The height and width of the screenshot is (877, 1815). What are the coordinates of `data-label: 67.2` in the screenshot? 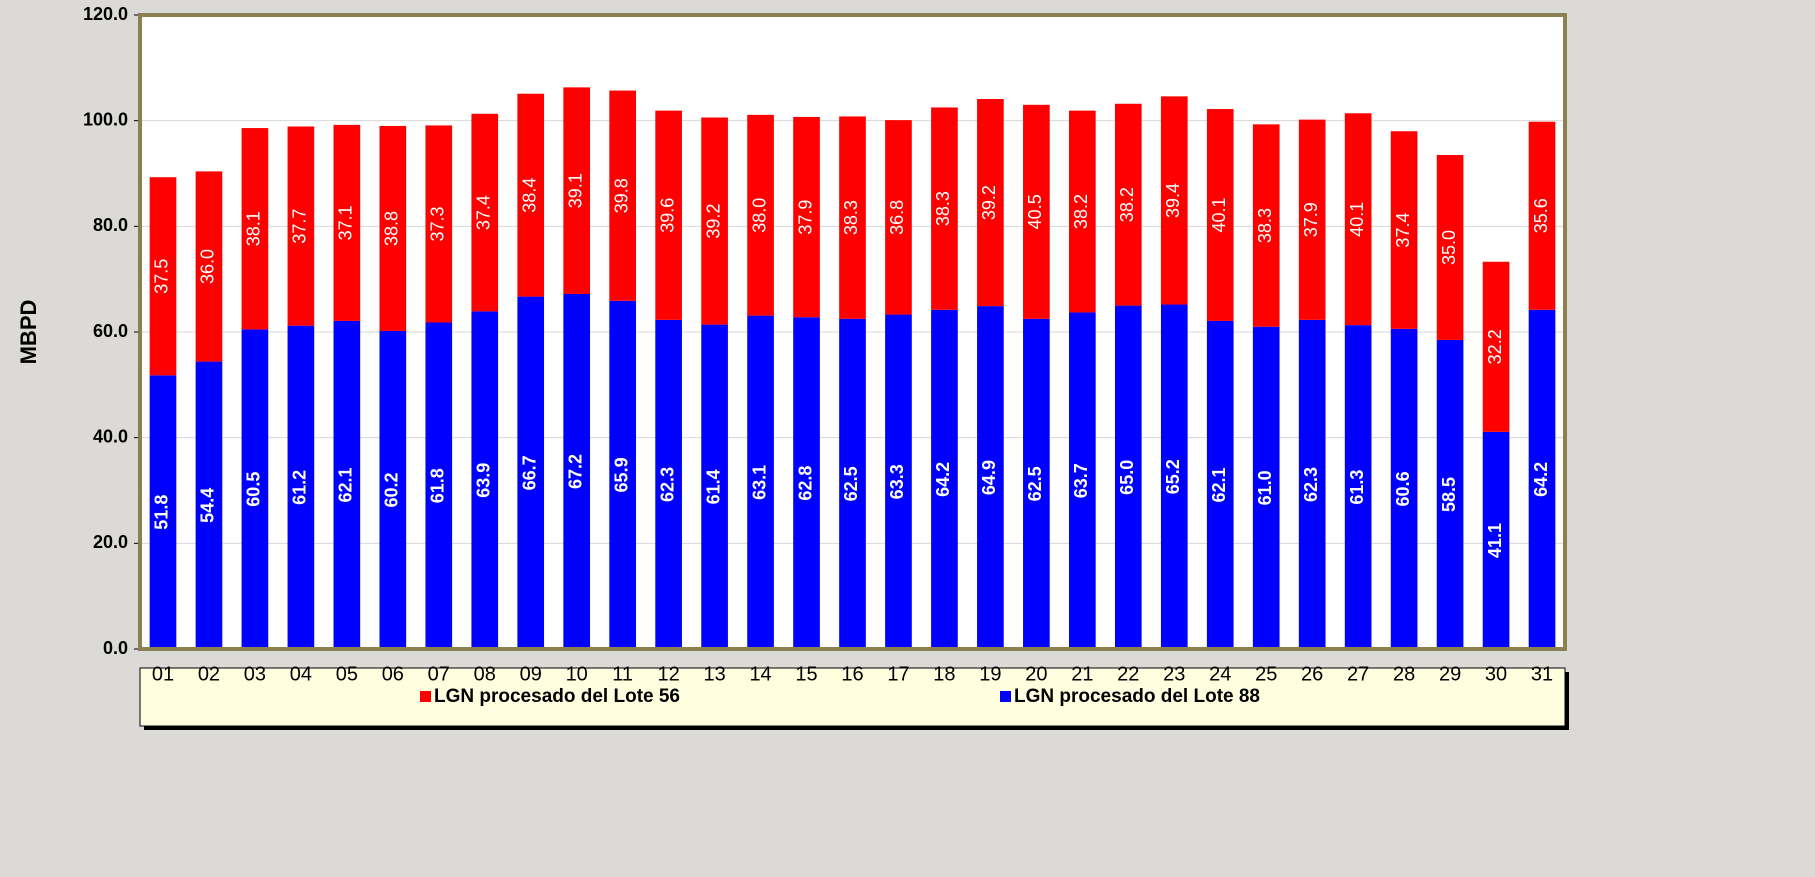 It's located at (575, 471).